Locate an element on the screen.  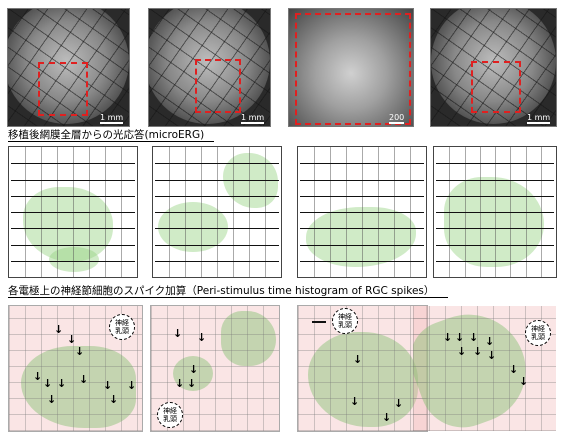
psth-panel-1: 神経乳頭 ↓ ↓ ↓ ↓ ↓ ↓ ↓ ↓ ↓ ↓ ↓ is located at coordinates (75, 368).